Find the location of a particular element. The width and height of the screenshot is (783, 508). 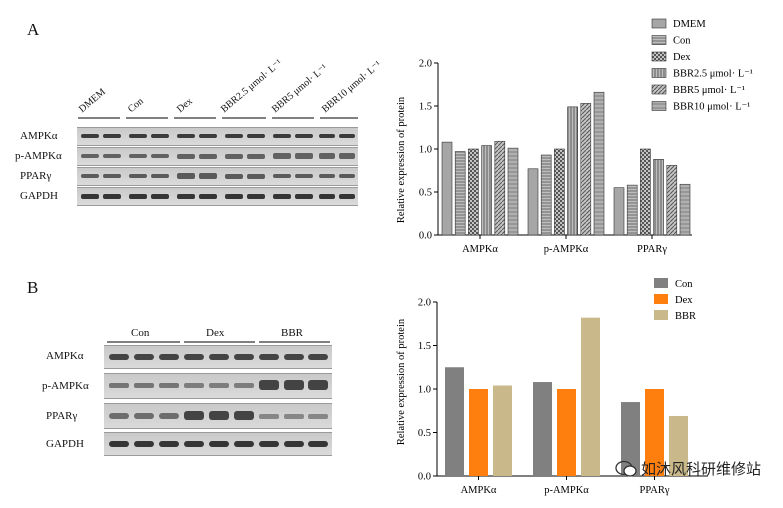

legend: Con Dex BBR is located at coordinates (675, 300).